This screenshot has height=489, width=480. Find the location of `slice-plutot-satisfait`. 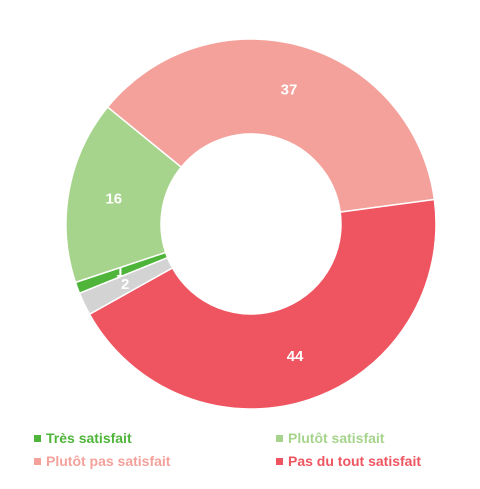

slice-plutot-satisfait is located at coordinates (124, 195).